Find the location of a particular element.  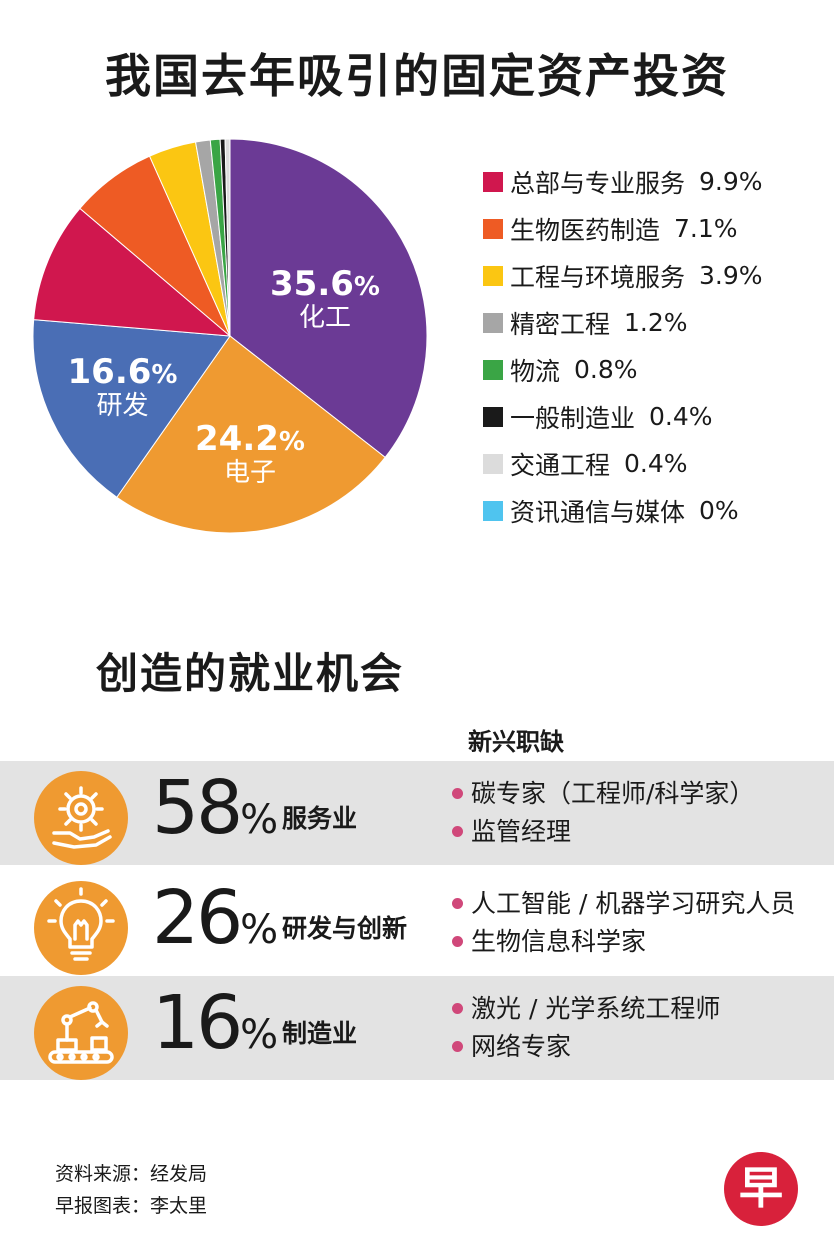

job-role: 生物信息科学家 is located at coordinates (623, 942).